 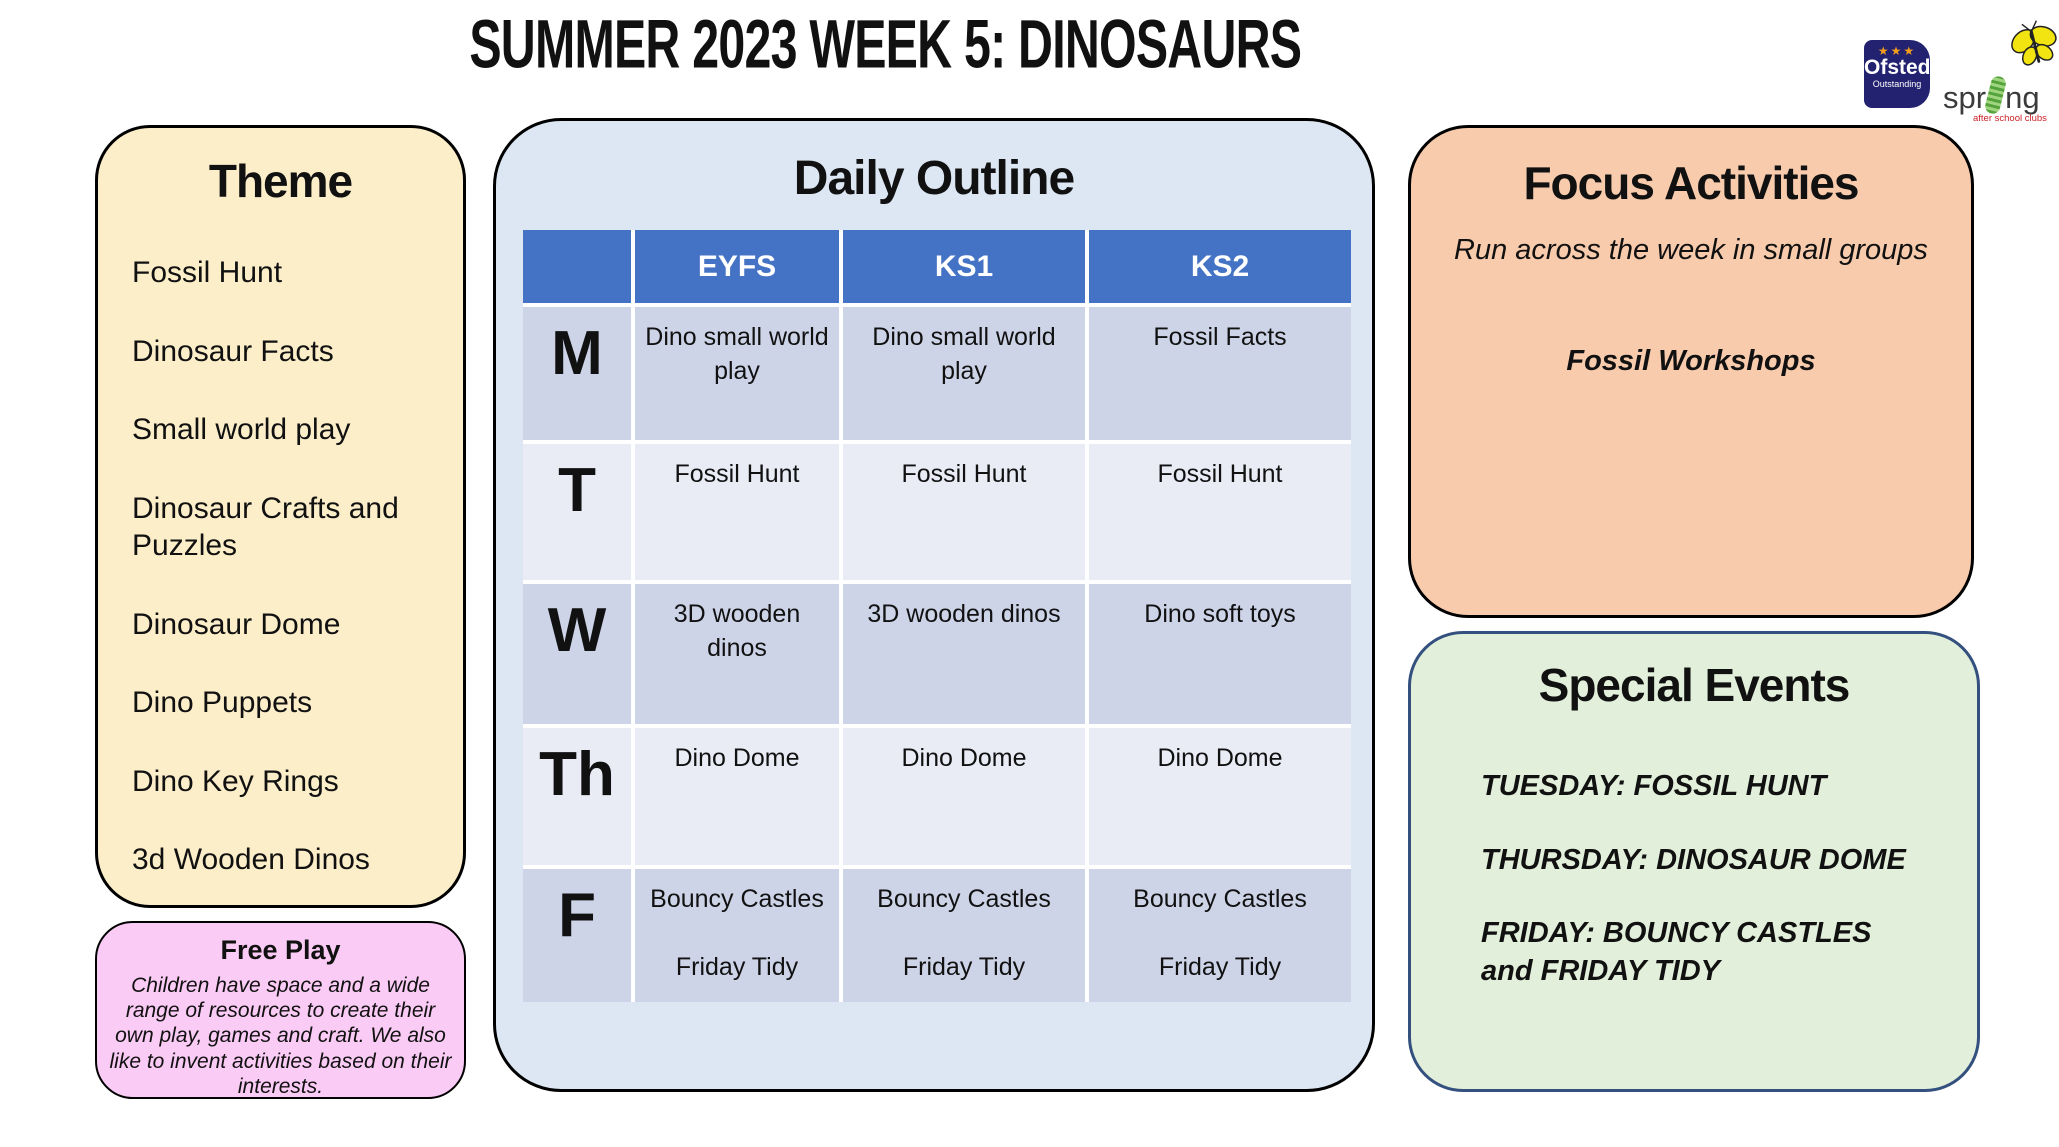 What do you see at coordinates (280, 950) in the screenshot?
I see `free-play-title: Free Play` at bounding box center [280, 950].